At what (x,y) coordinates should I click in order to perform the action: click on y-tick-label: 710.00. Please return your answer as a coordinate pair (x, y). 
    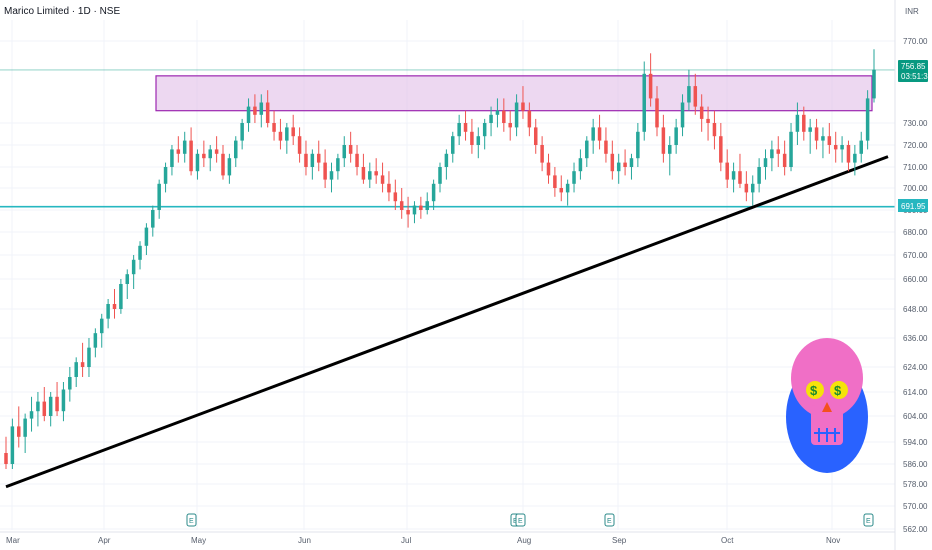
    Looking at the image, I should click on (915, 167).